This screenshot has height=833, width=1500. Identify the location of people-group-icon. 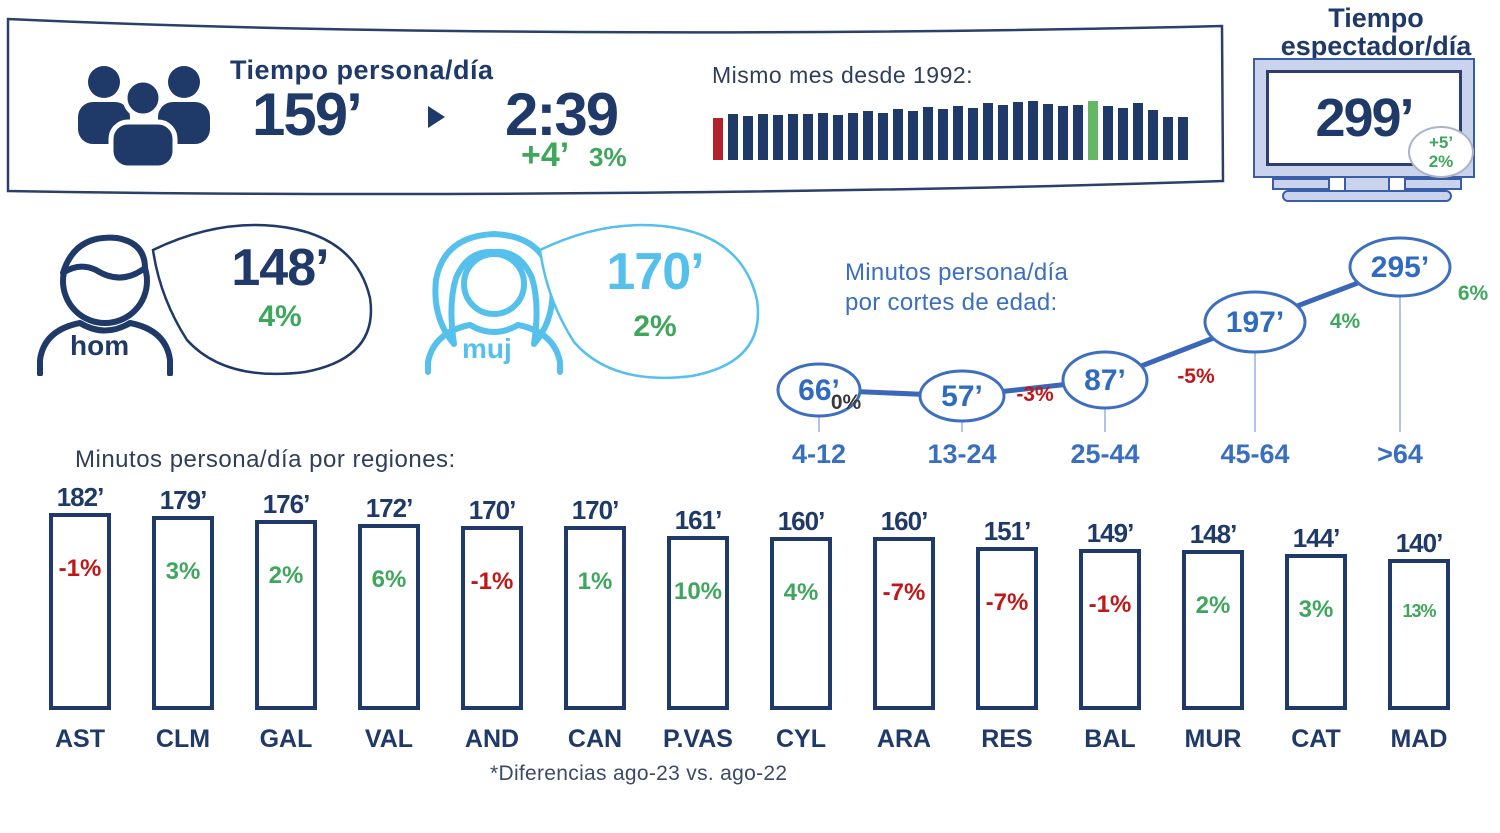
(144, 118).